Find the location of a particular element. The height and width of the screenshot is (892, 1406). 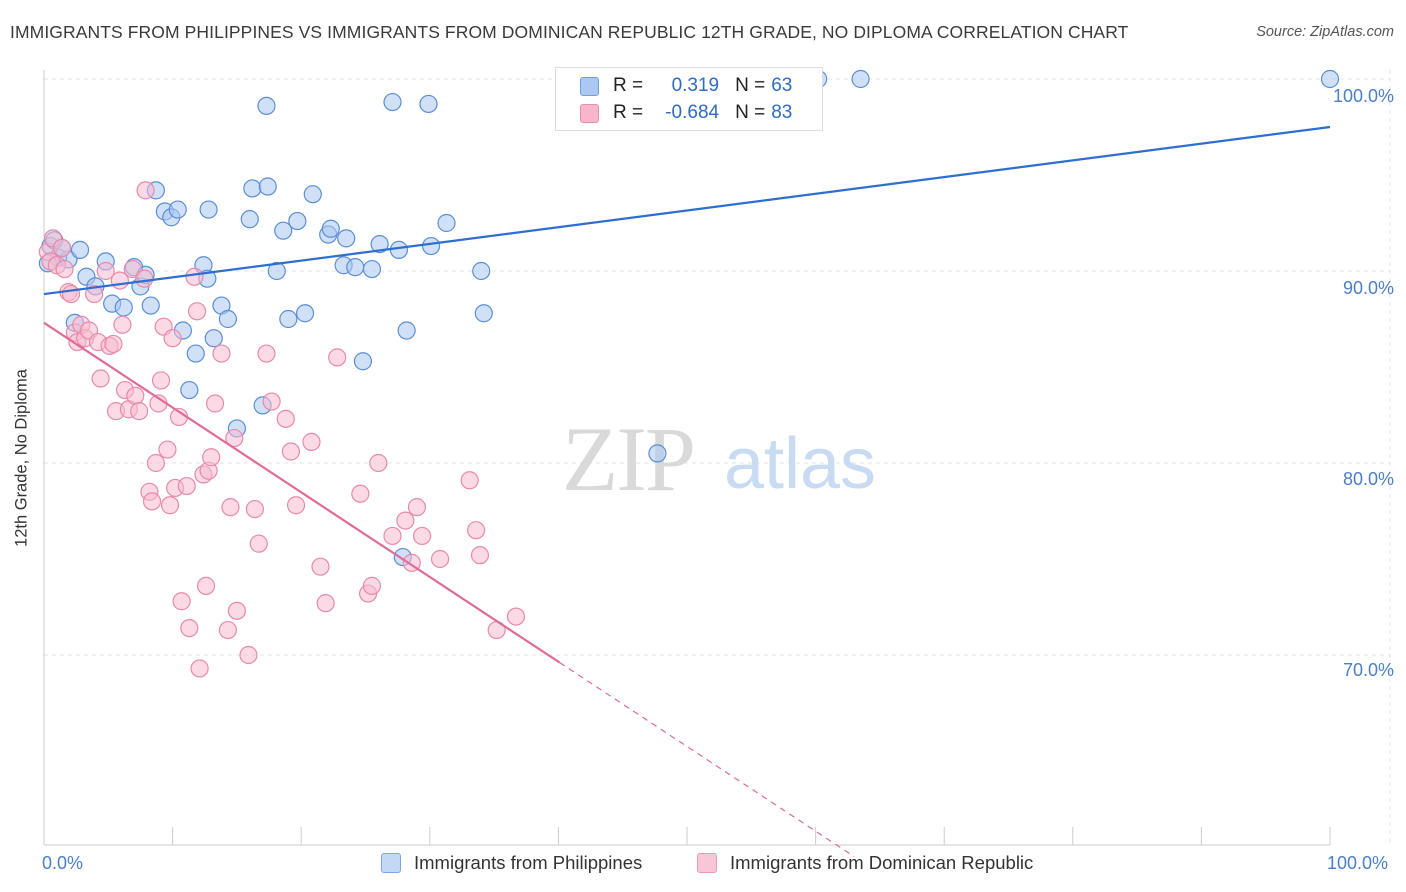

legend-n-value: 83 is located at coordinates (782, 112).